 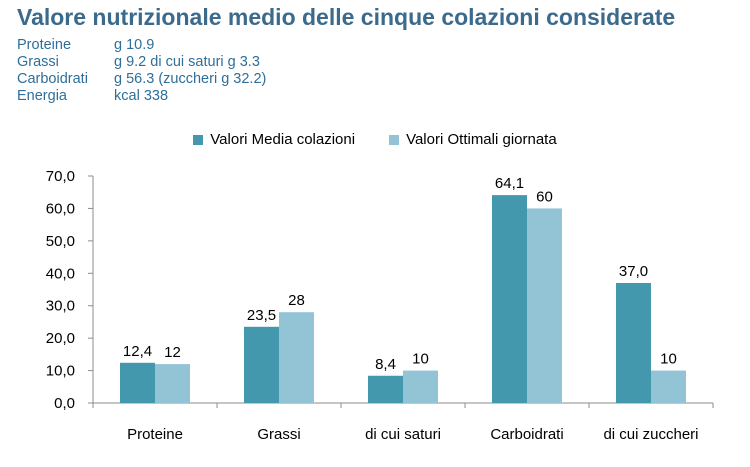 What do you see at coordinates (44, 45) in the screenshot?
I see `stat-label: Proteine` at bounding box center [44, 45].